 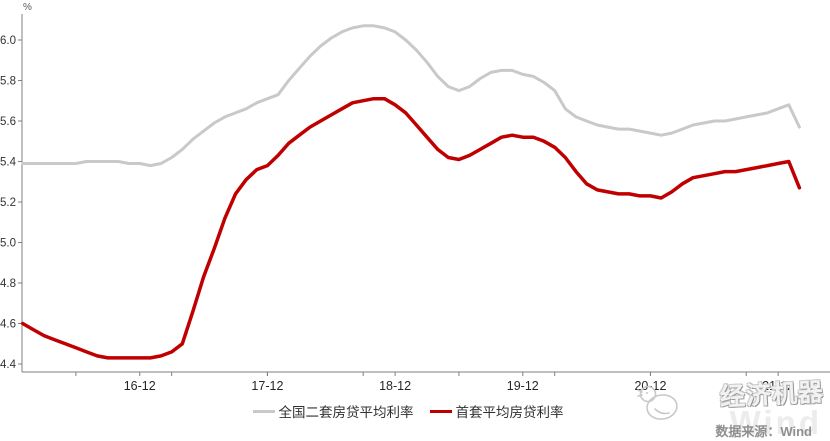 What do you see at coordinates (8, 284) in the screenshot?
I see `y-tick-label: 4.8` at bounding box center [8, 284].